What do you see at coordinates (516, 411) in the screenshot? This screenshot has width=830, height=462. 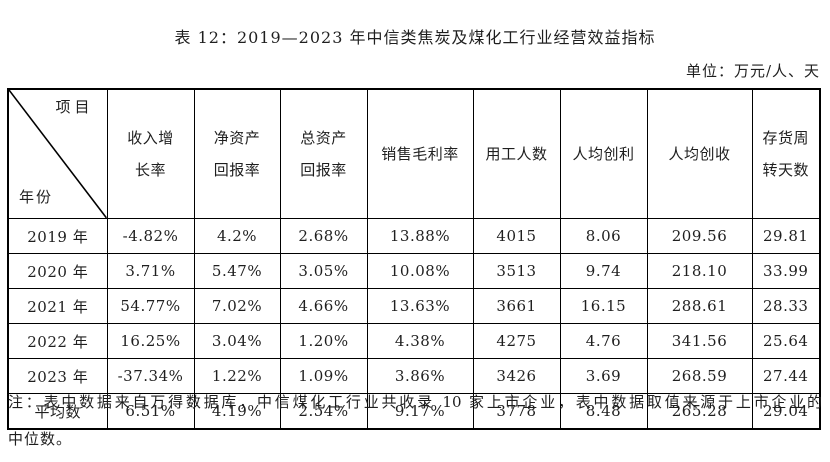 I see `cell: 3778` at bounding box center [516, 411].